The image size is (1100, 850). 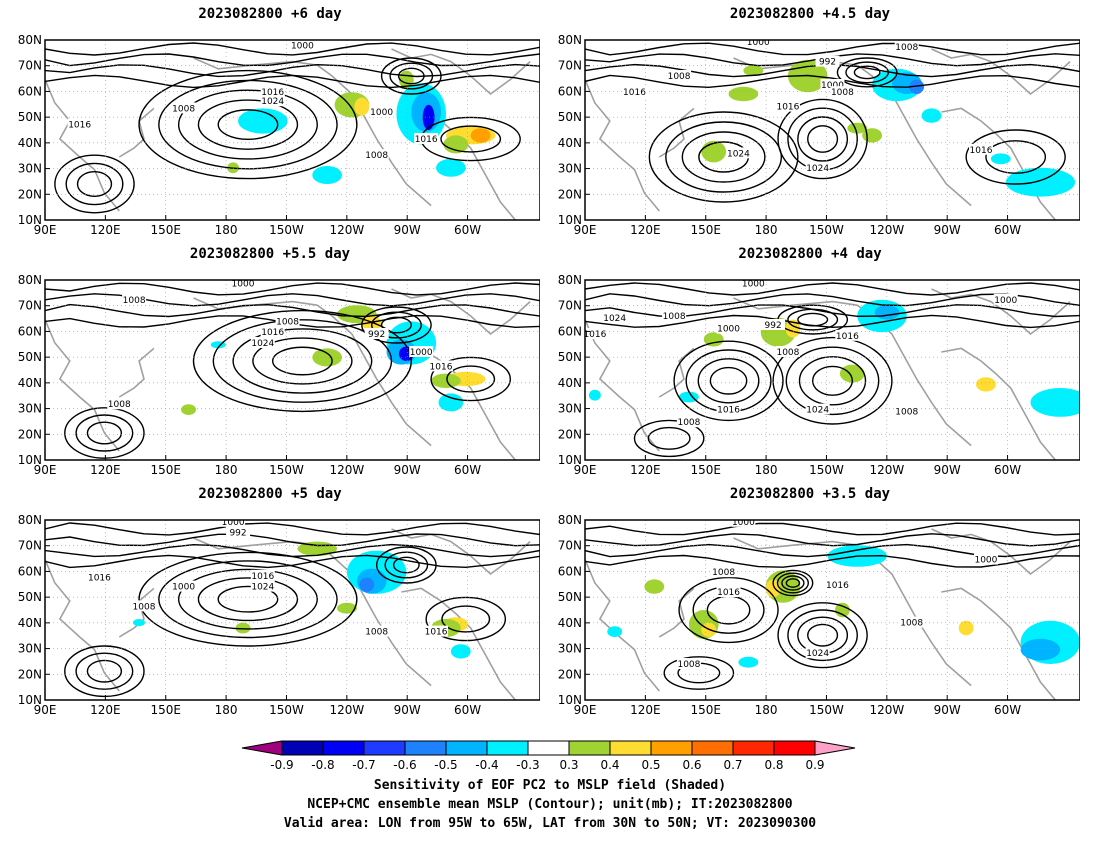 What do you see at coordinates (281, 764) in the screenshot?
I see `colorbar-tick-label: -0.9` at bounding box center [281, 764].